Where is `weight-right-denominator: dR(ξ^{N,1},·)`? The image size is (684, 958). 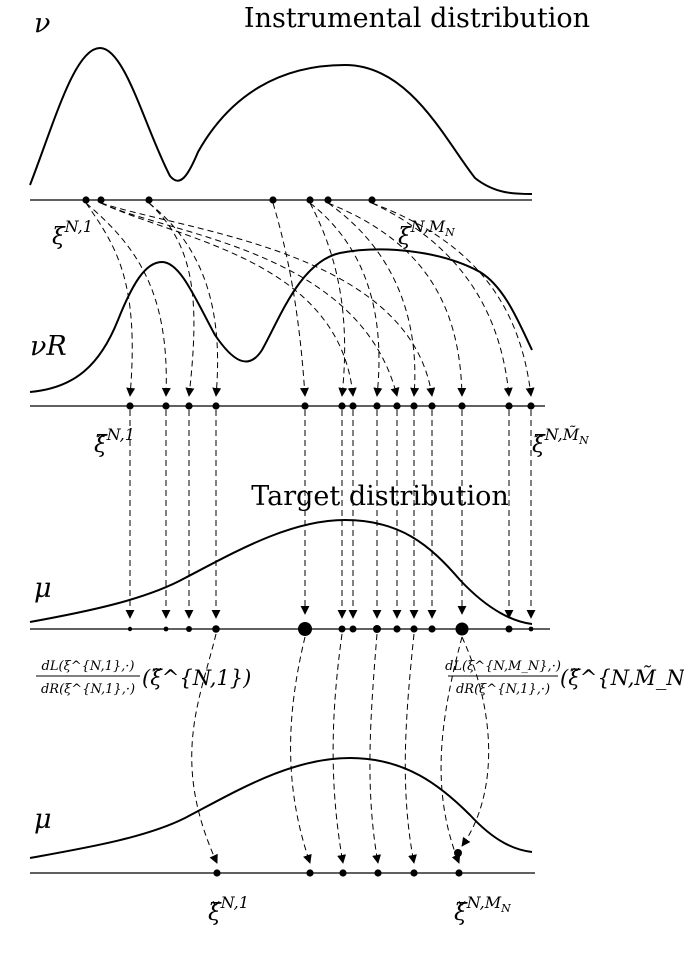 weight-right-denominator: dR(ξ^{N,1},·) is located at coordinates (503, 689).